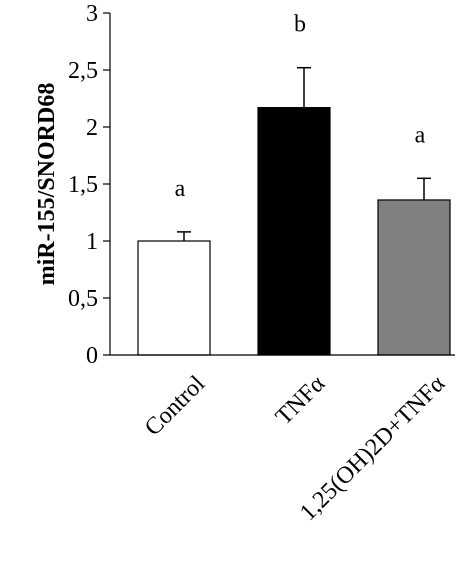 This screenshot has width=469, height=577. What do you see at coordinates (83, 185) in the screenshot?
I see `y-tick-label: 1,5` at bounding box center [83, 185].